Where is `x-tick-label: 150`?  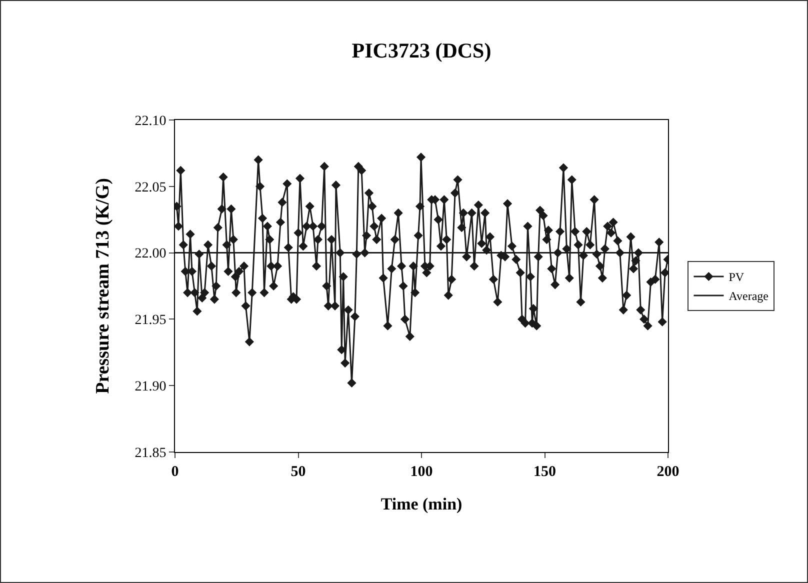
x-tick-label: 150 is located at coordinates (545, 472).